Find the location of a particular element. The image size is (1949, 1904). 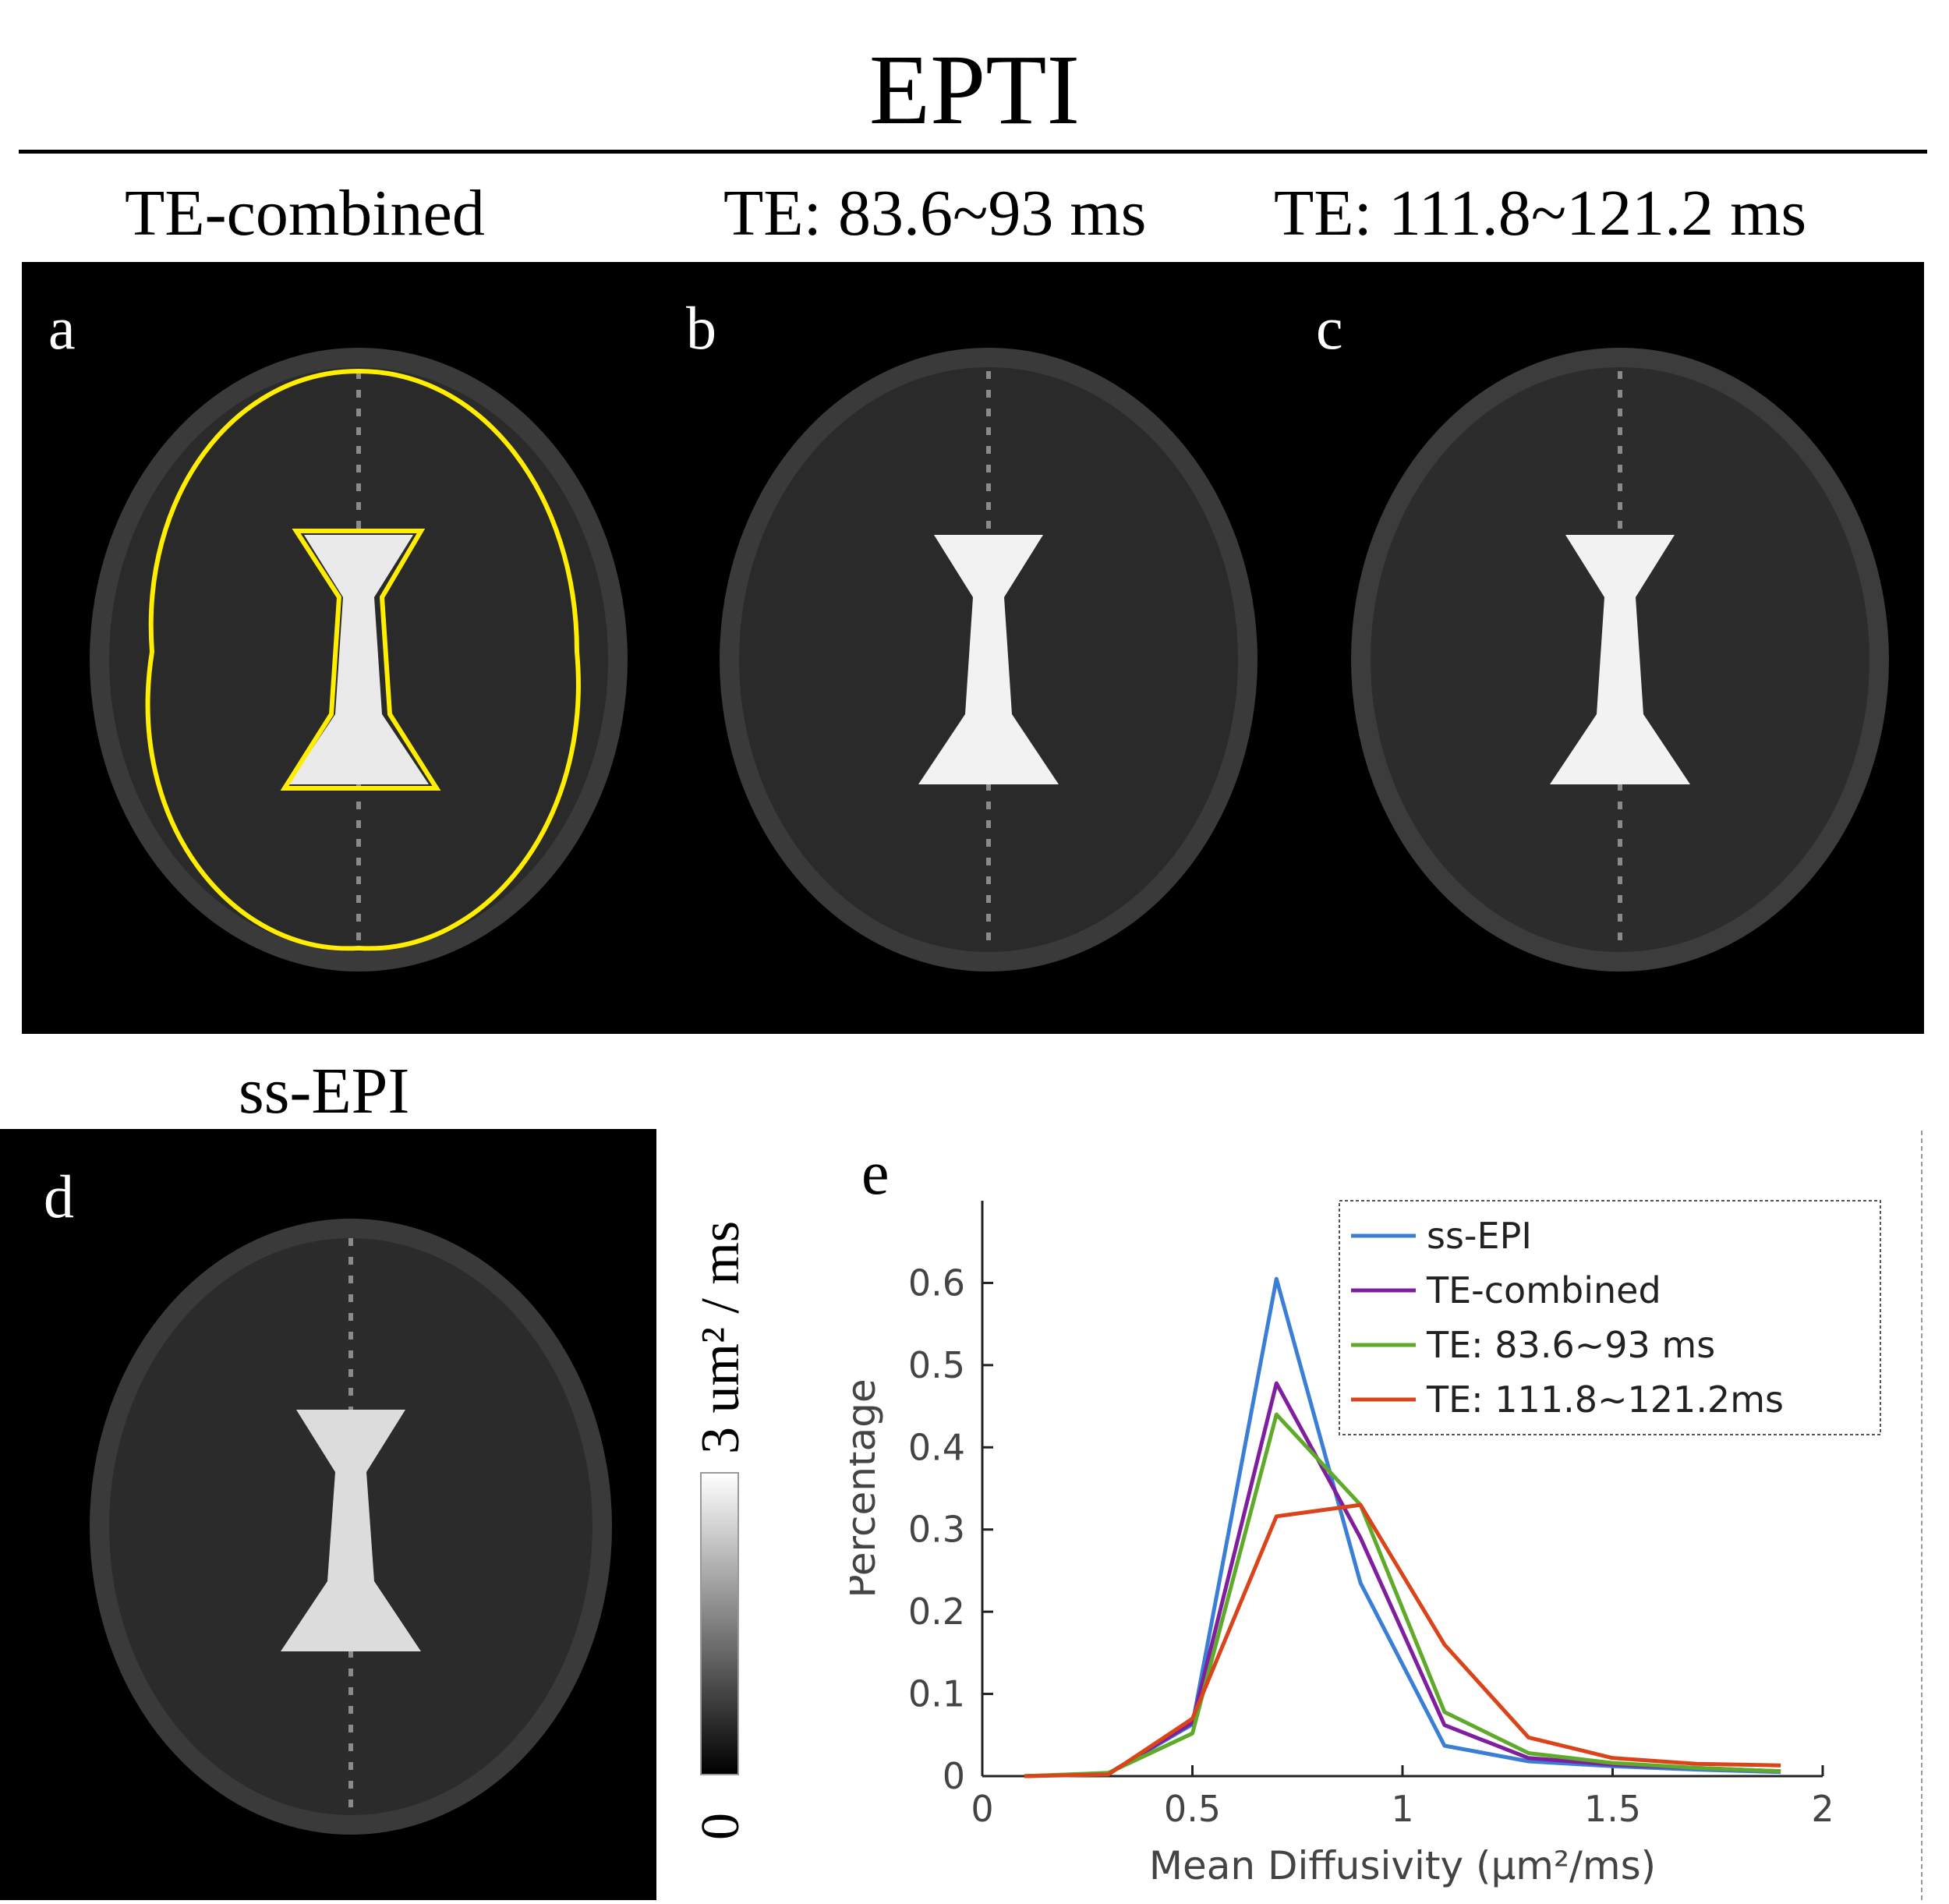

legend-label: TE: 83.6~93 ms is located at coordinates (1570, 1345).